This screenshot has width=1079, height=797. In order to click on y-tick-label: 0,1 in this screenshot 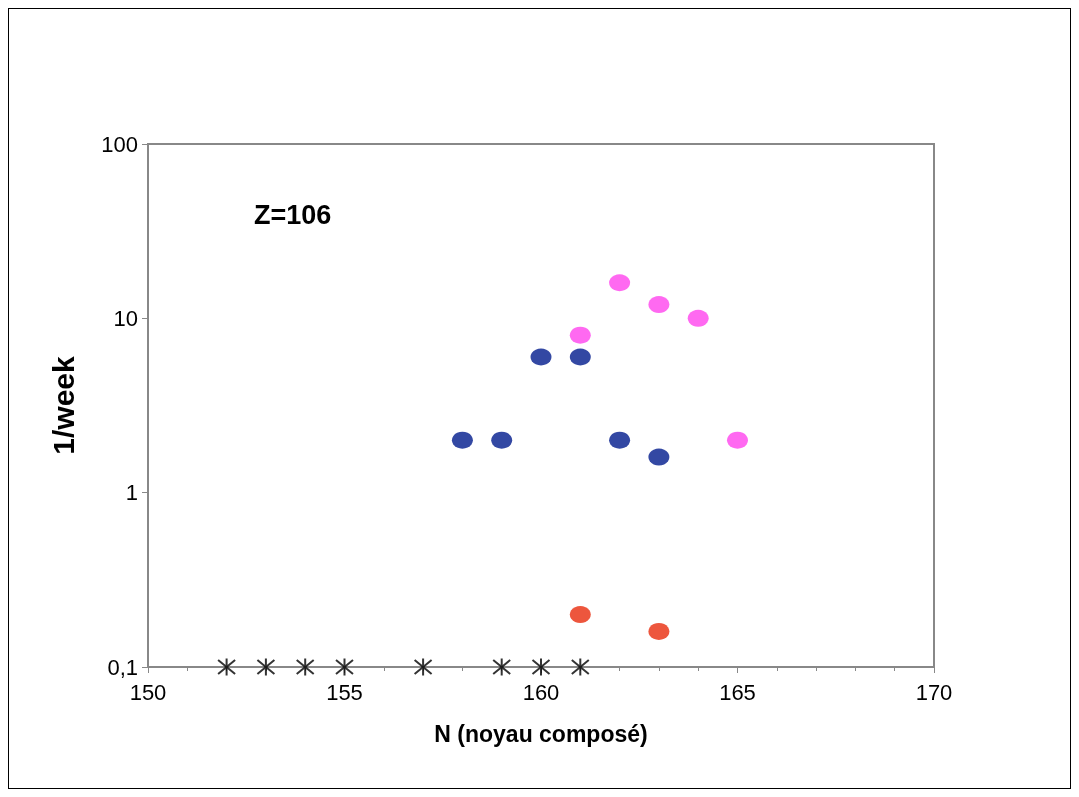, I will do `click(122, 667)`.